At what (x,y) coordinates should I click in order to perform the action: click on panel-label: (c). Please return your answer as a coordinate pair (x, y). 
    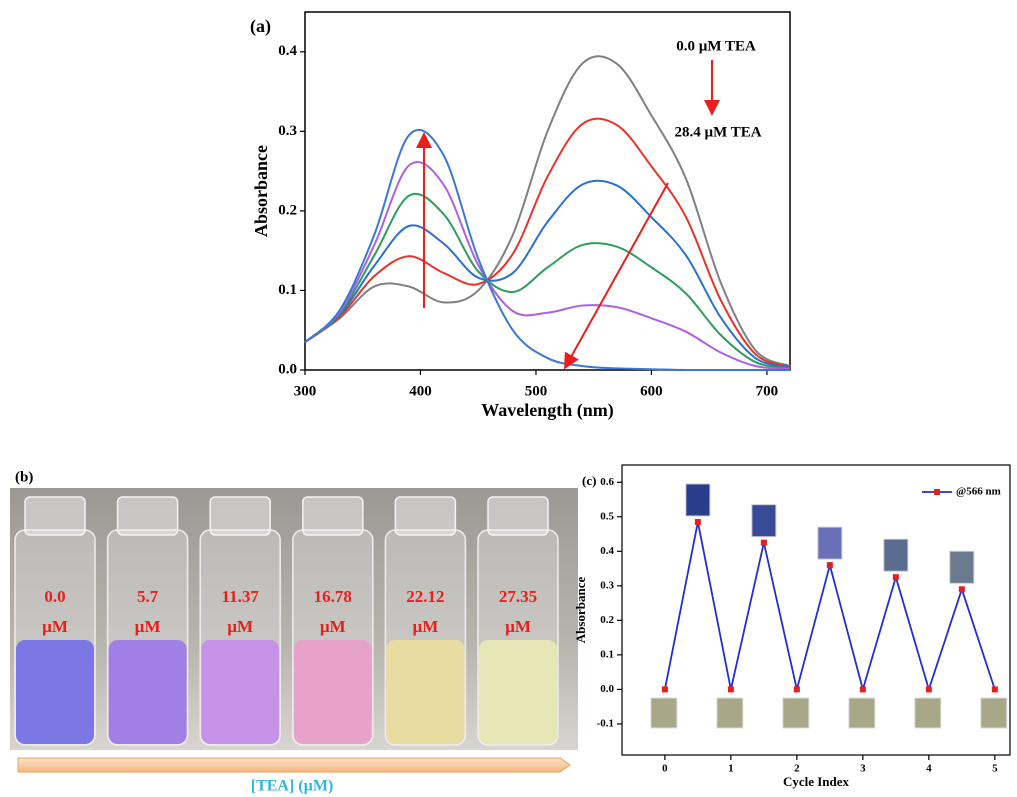
    Looking at the image, I should click on (589, 480).